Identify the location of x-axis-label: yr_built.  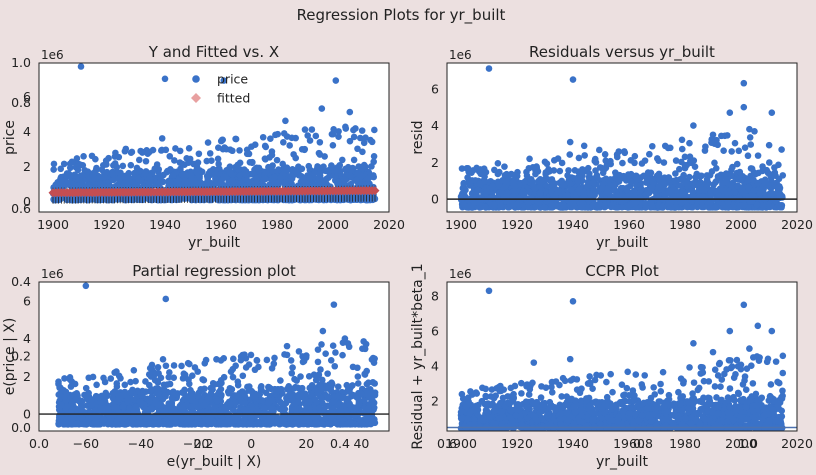
(622, 243).